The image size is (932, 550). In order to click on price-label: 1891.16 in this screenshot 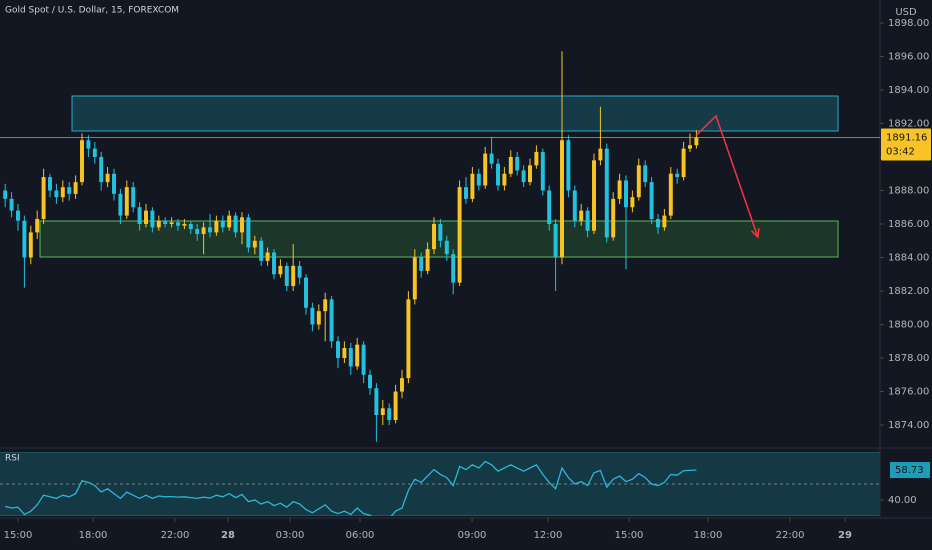, I will do `click(906, 138)`.